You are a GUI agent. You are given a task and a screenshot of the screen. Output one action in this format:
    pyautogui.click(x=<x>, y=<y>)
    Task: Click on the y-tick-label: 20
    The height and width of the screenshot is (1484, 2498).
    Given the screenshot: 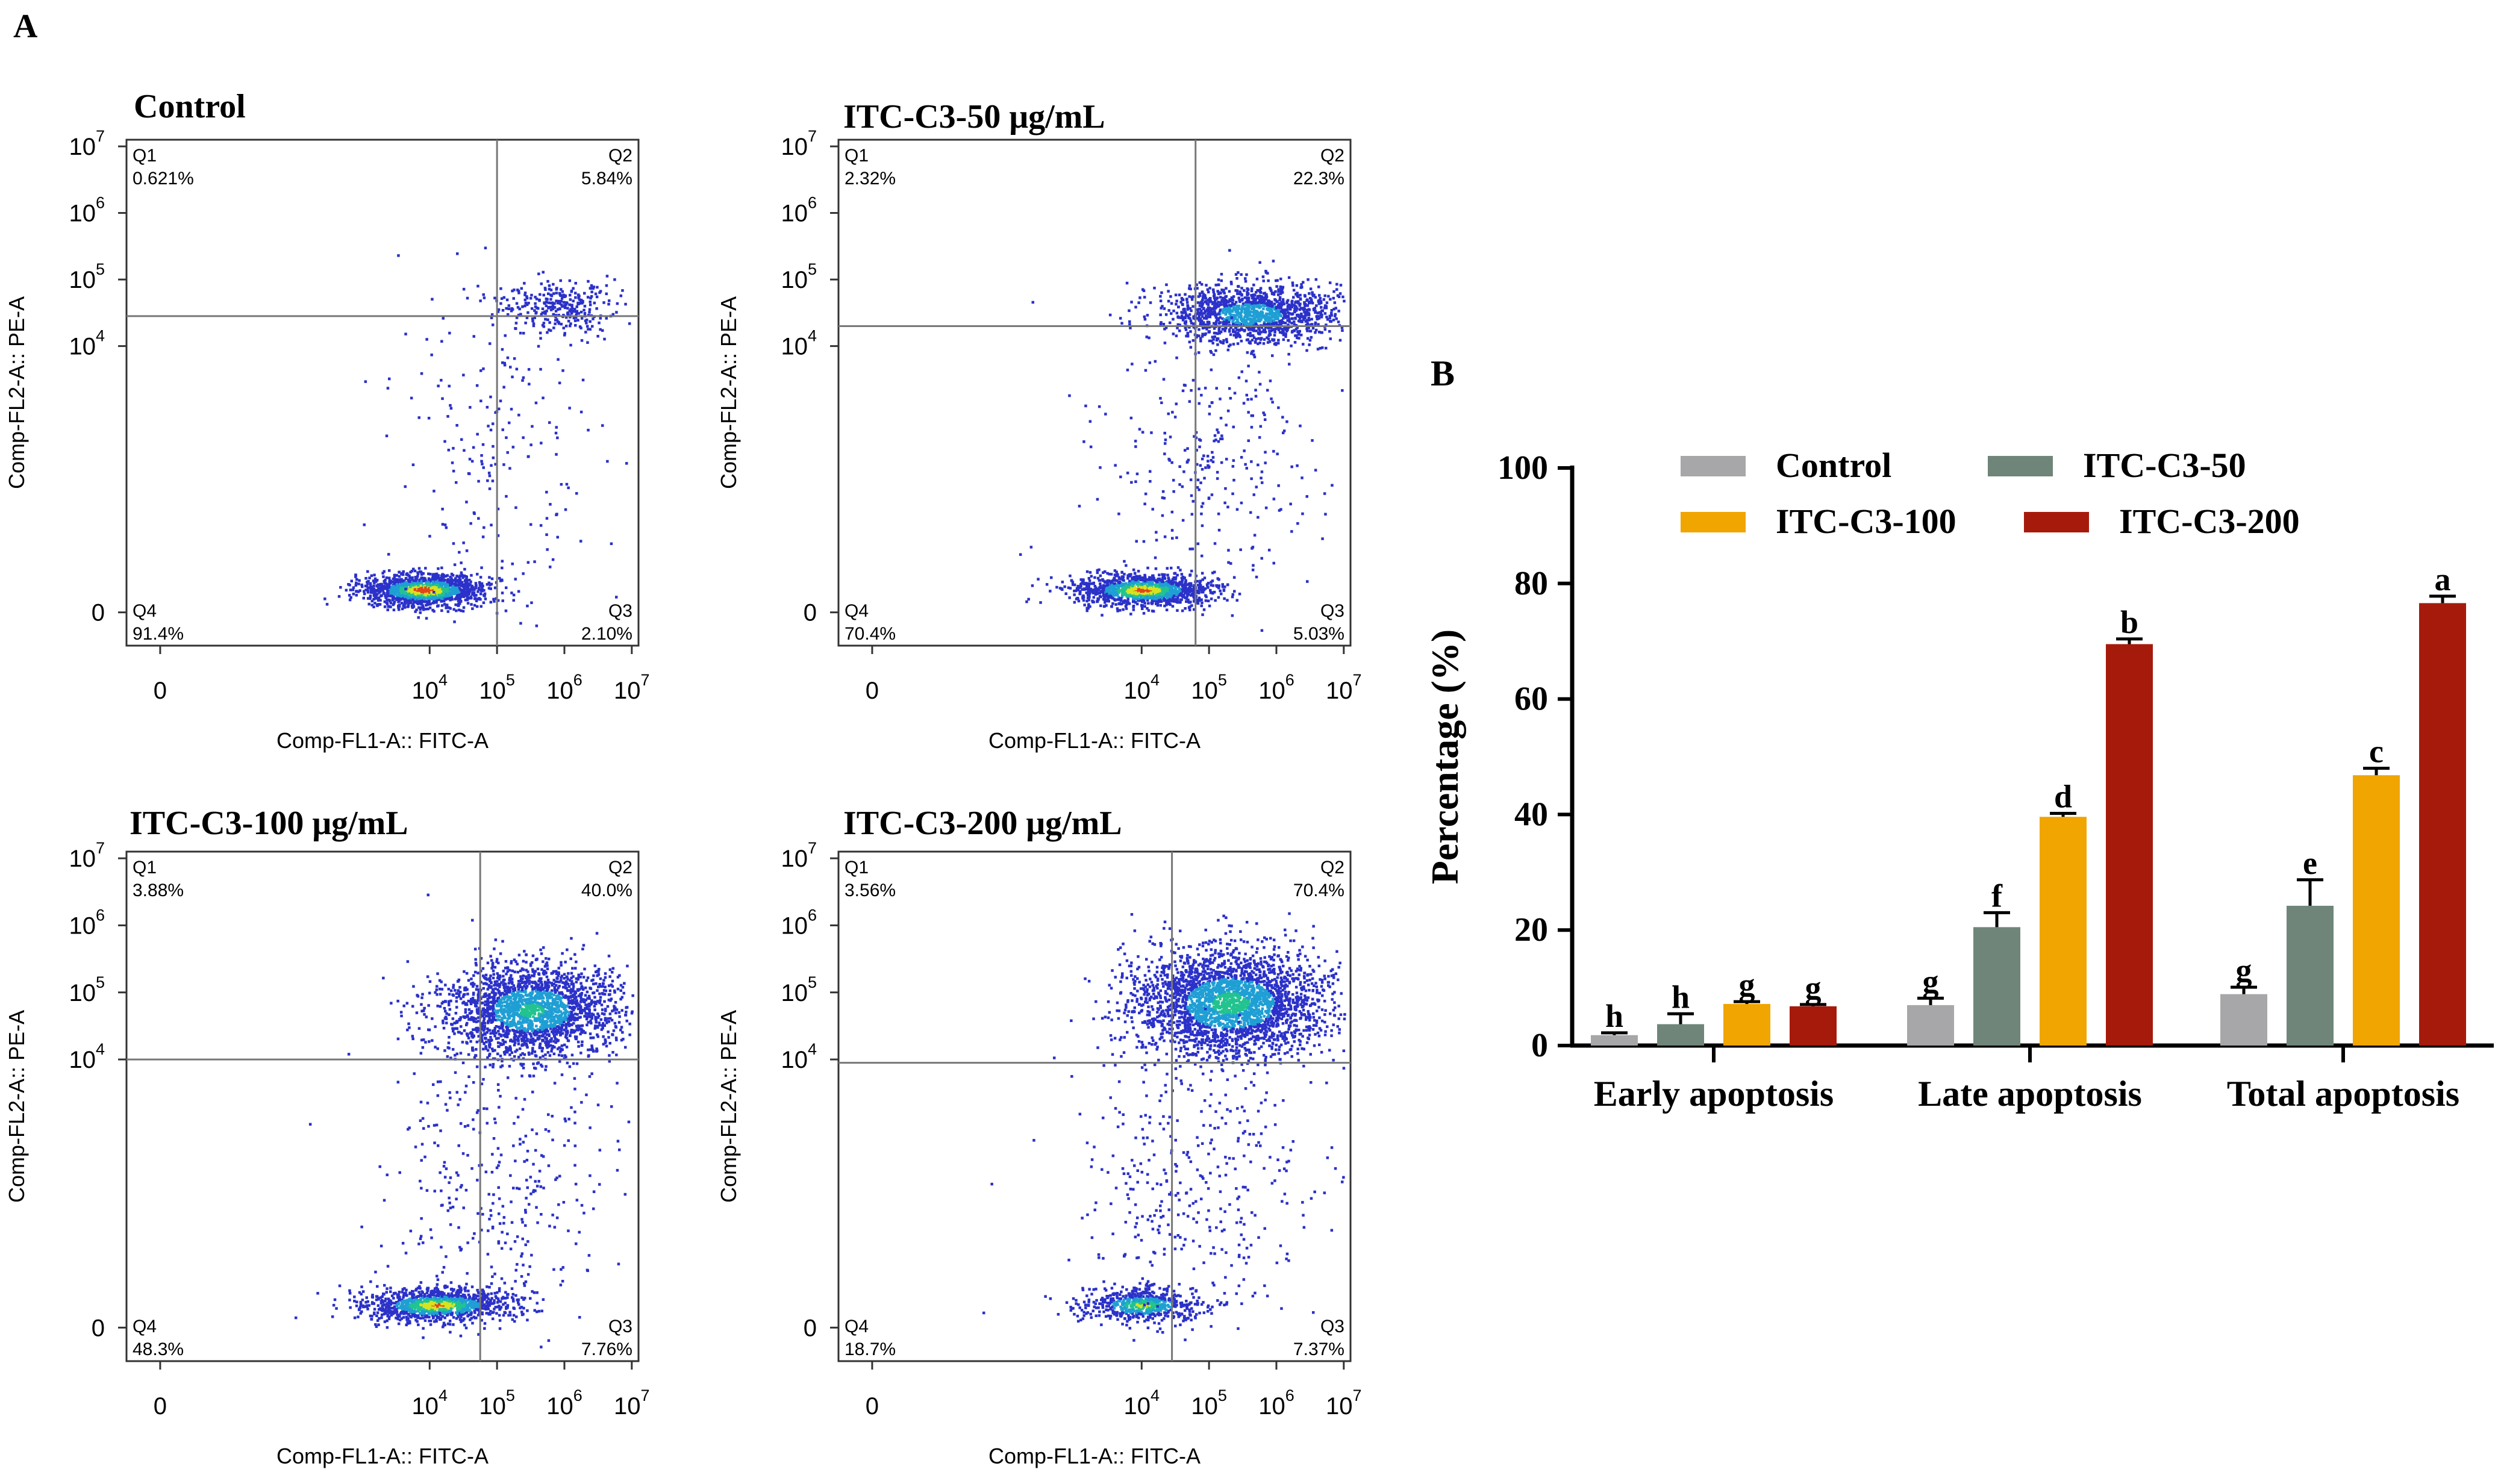 What is the action you would take?
    pyautogui.click(x=1531, y=930)
    